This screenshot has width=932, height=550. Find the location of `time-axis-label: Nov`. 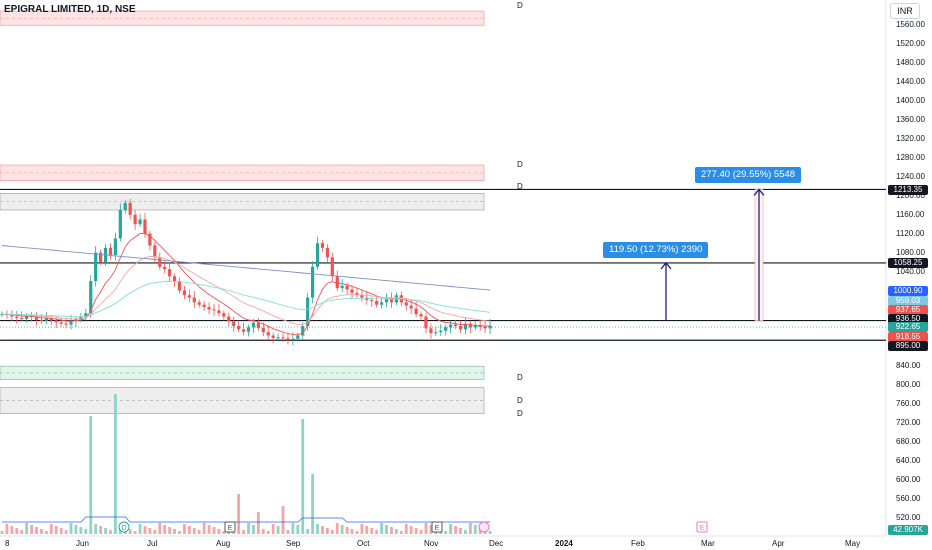

time-axis-label: Nov is located at coordinates (431, 543).